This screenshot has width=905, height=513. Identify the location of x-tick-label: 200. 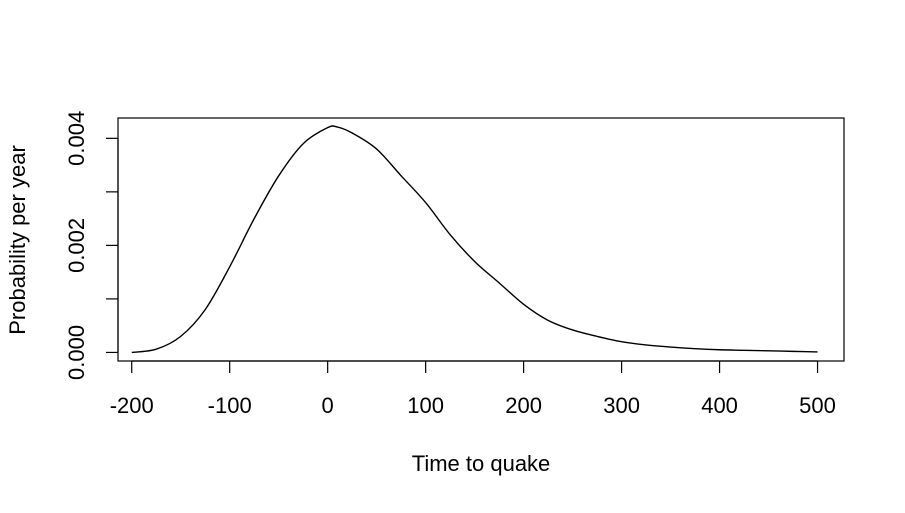
(523, 405).